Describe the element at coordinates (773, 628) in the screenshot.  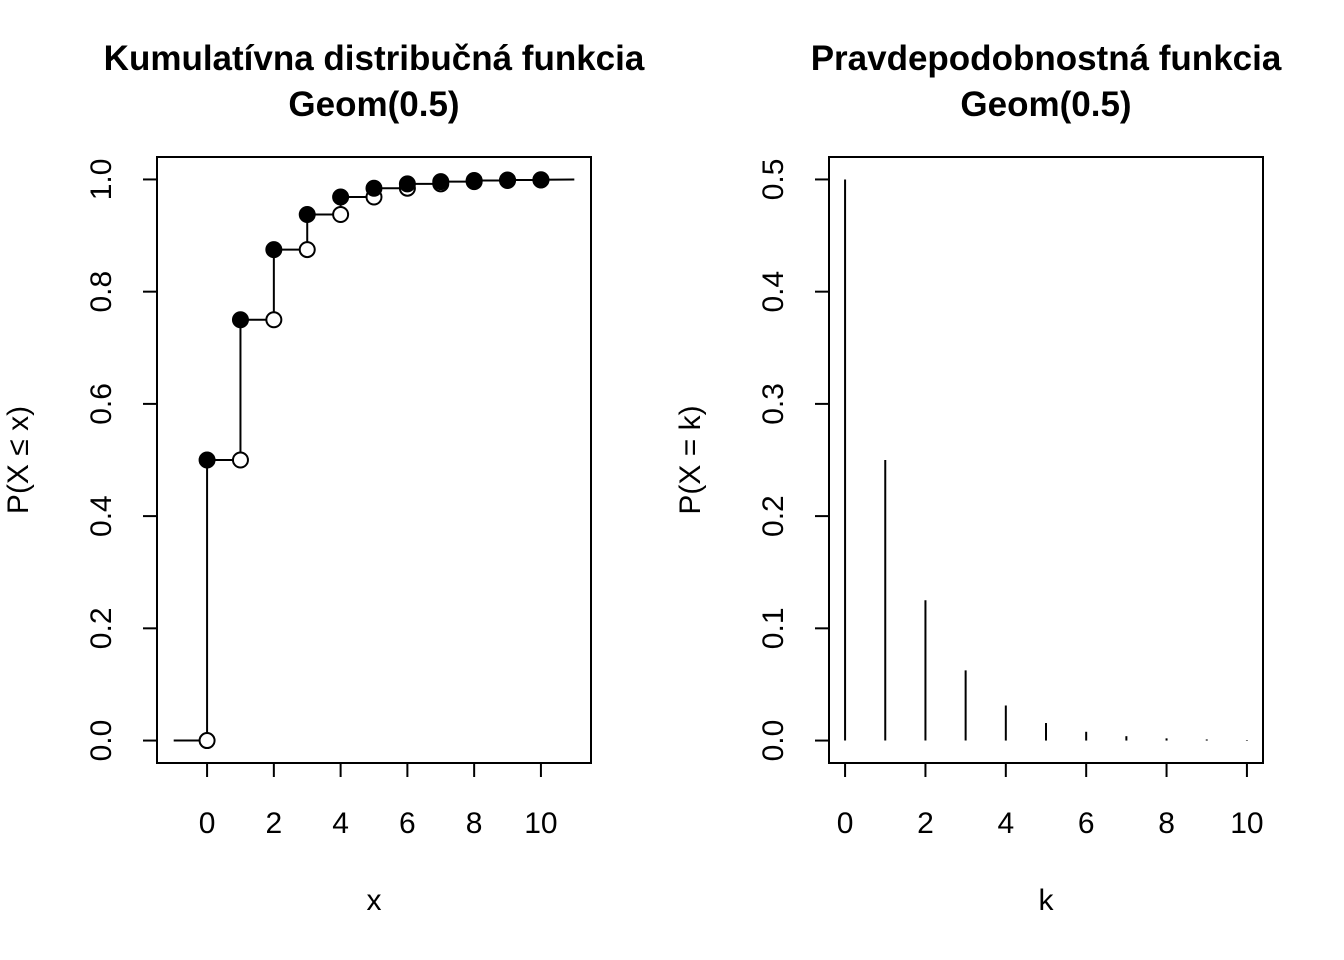
I see `y-tick-label: 0.1` at that location.